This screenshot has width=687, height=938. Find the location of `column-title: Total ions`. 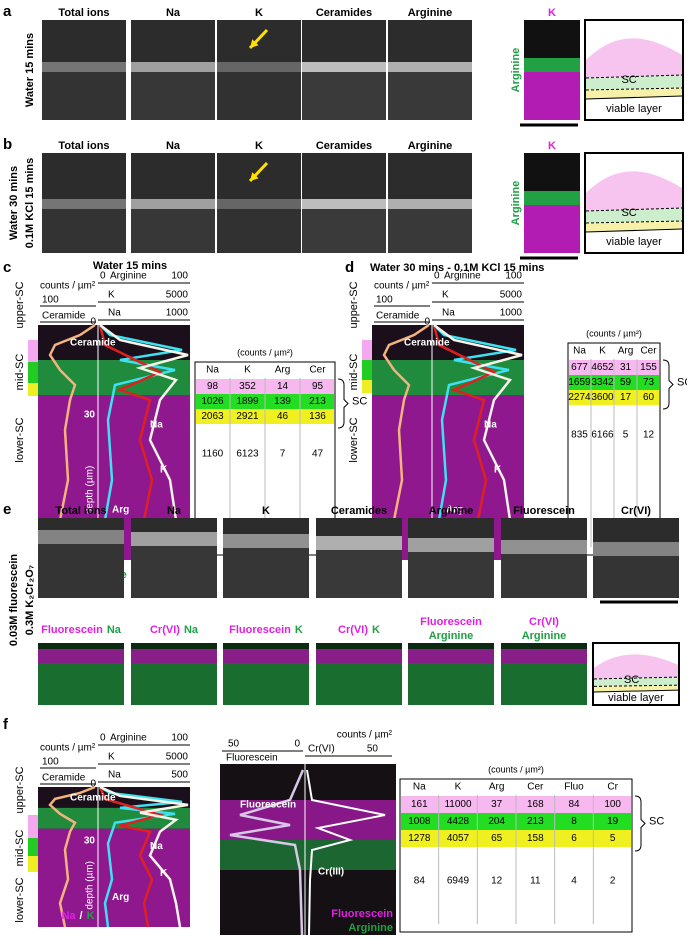

column-title: Total ions is located at coordinates (80, 511).